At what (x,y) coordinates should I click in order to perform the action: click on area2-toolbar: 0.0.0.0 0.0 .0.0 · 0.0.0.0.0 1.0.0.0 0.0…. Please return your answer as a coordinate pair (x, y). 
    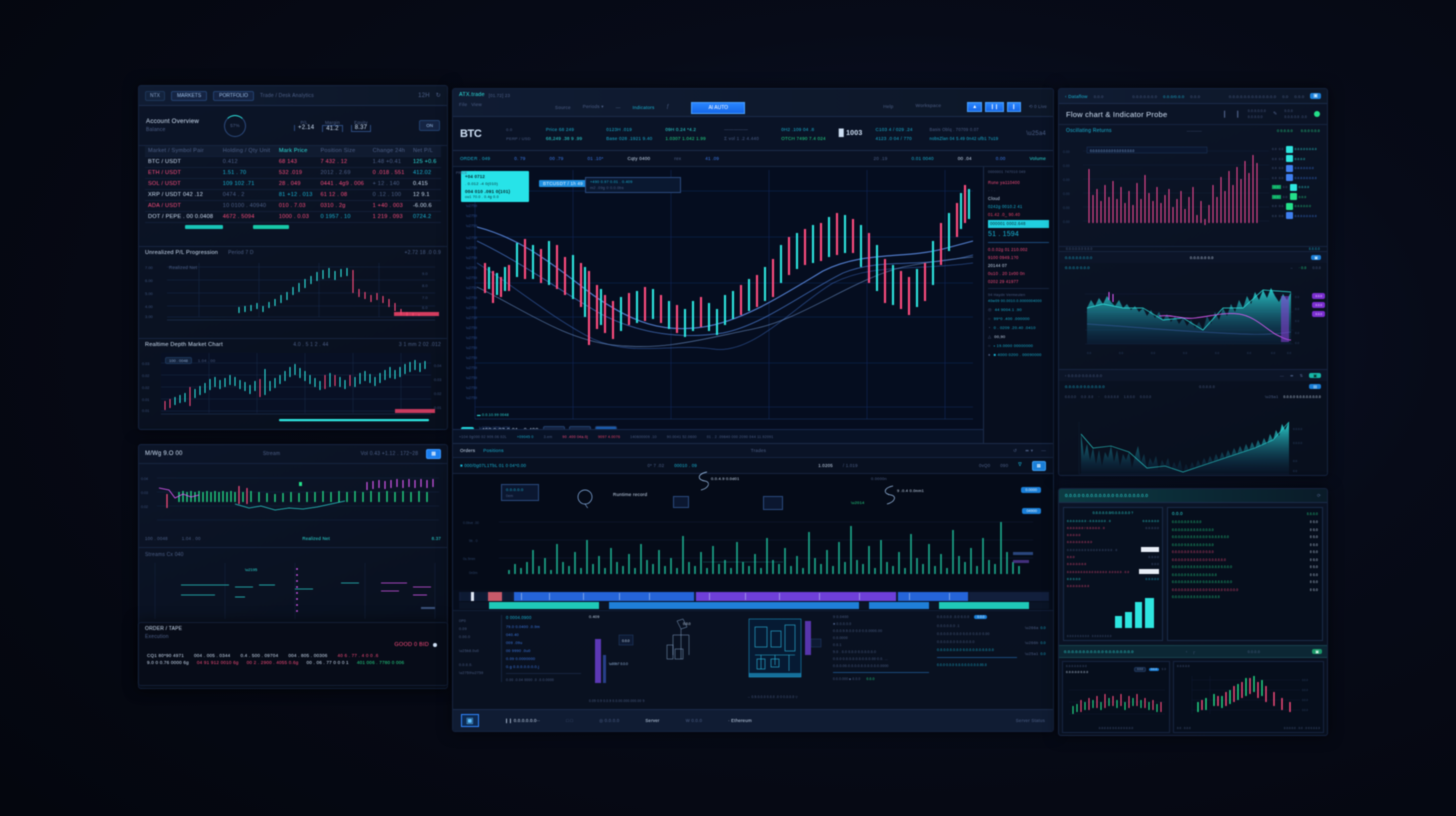
    Looking at the image, I should click on (1193, 396).